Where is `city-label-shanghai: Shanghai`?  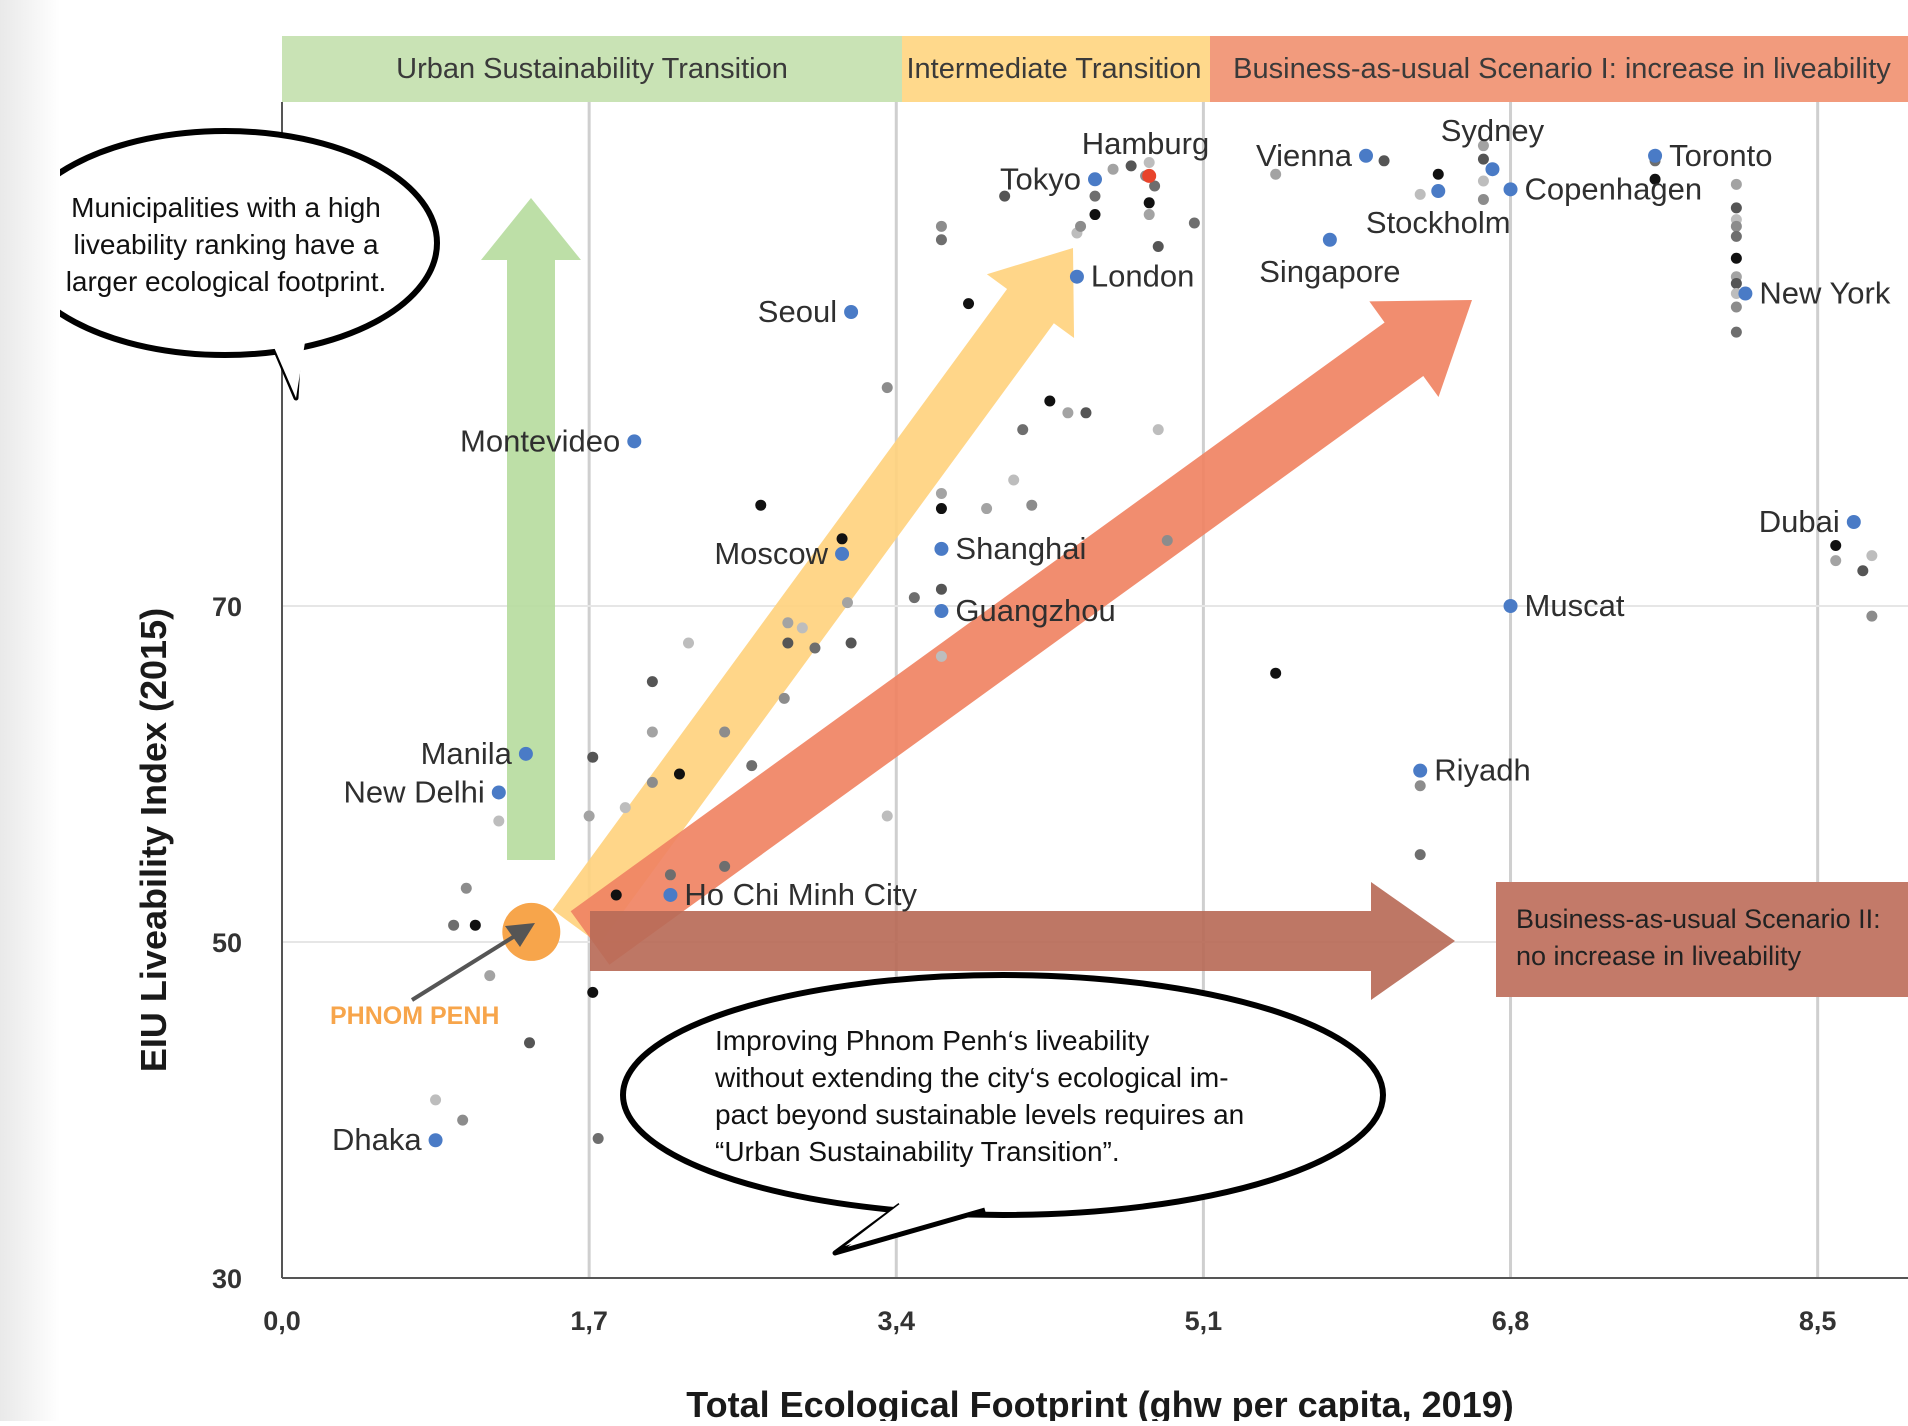 city-label-shanghai: Shanghai is located at coordinates (1020, 548).